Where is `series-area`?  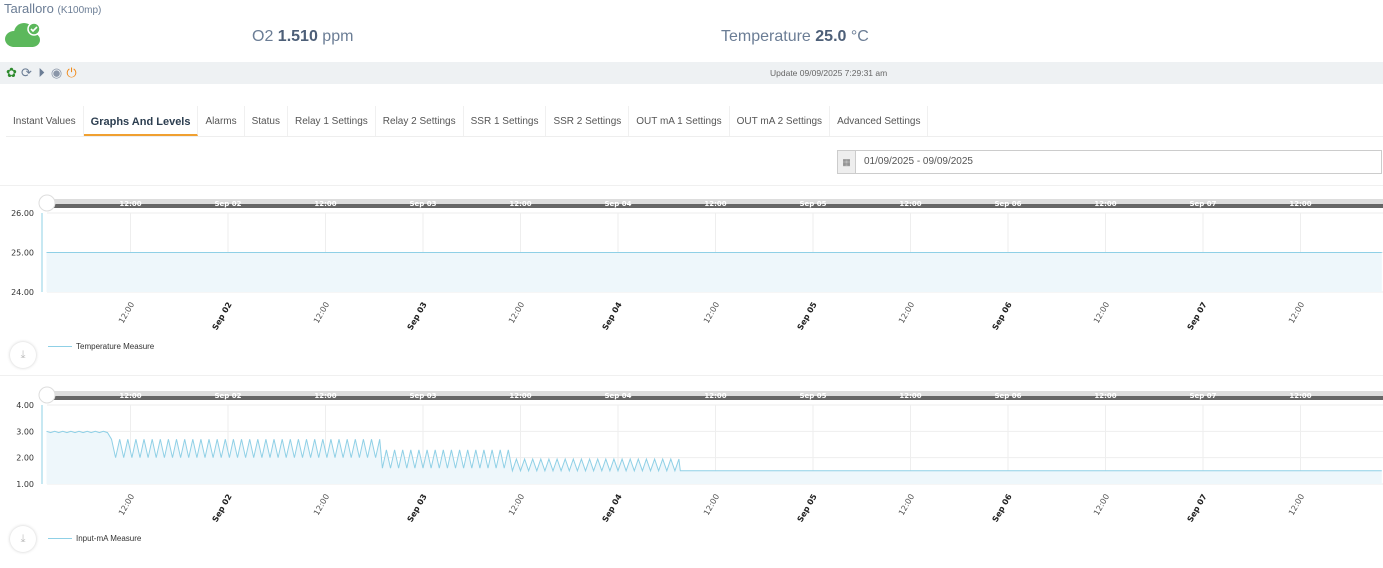 series-area is located at coordinates (714, 272).